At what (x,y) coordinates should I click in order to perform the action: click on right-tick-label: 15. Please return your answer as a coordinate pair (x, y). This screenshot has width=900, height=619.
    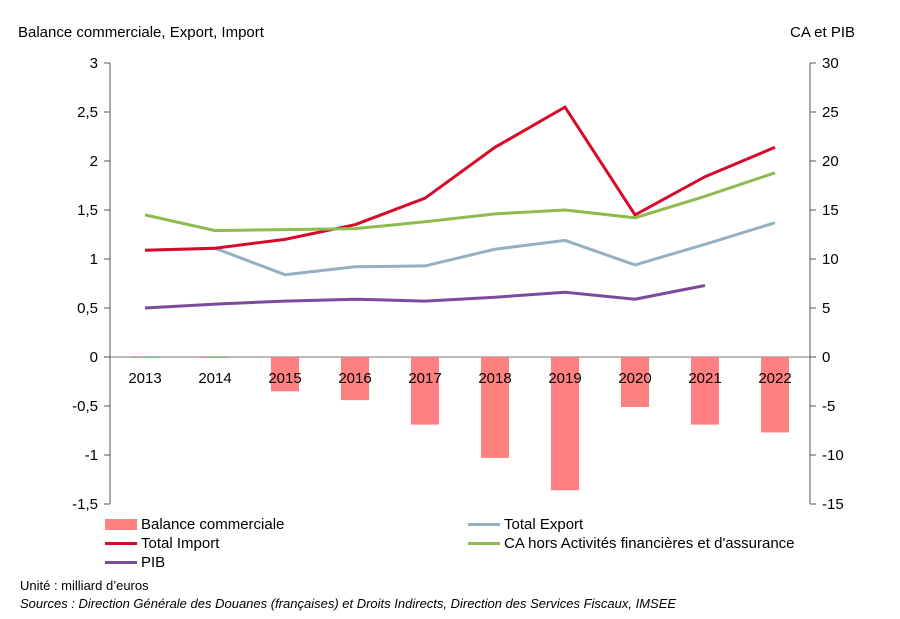
    Looking at the image, I should click on (830, 210).